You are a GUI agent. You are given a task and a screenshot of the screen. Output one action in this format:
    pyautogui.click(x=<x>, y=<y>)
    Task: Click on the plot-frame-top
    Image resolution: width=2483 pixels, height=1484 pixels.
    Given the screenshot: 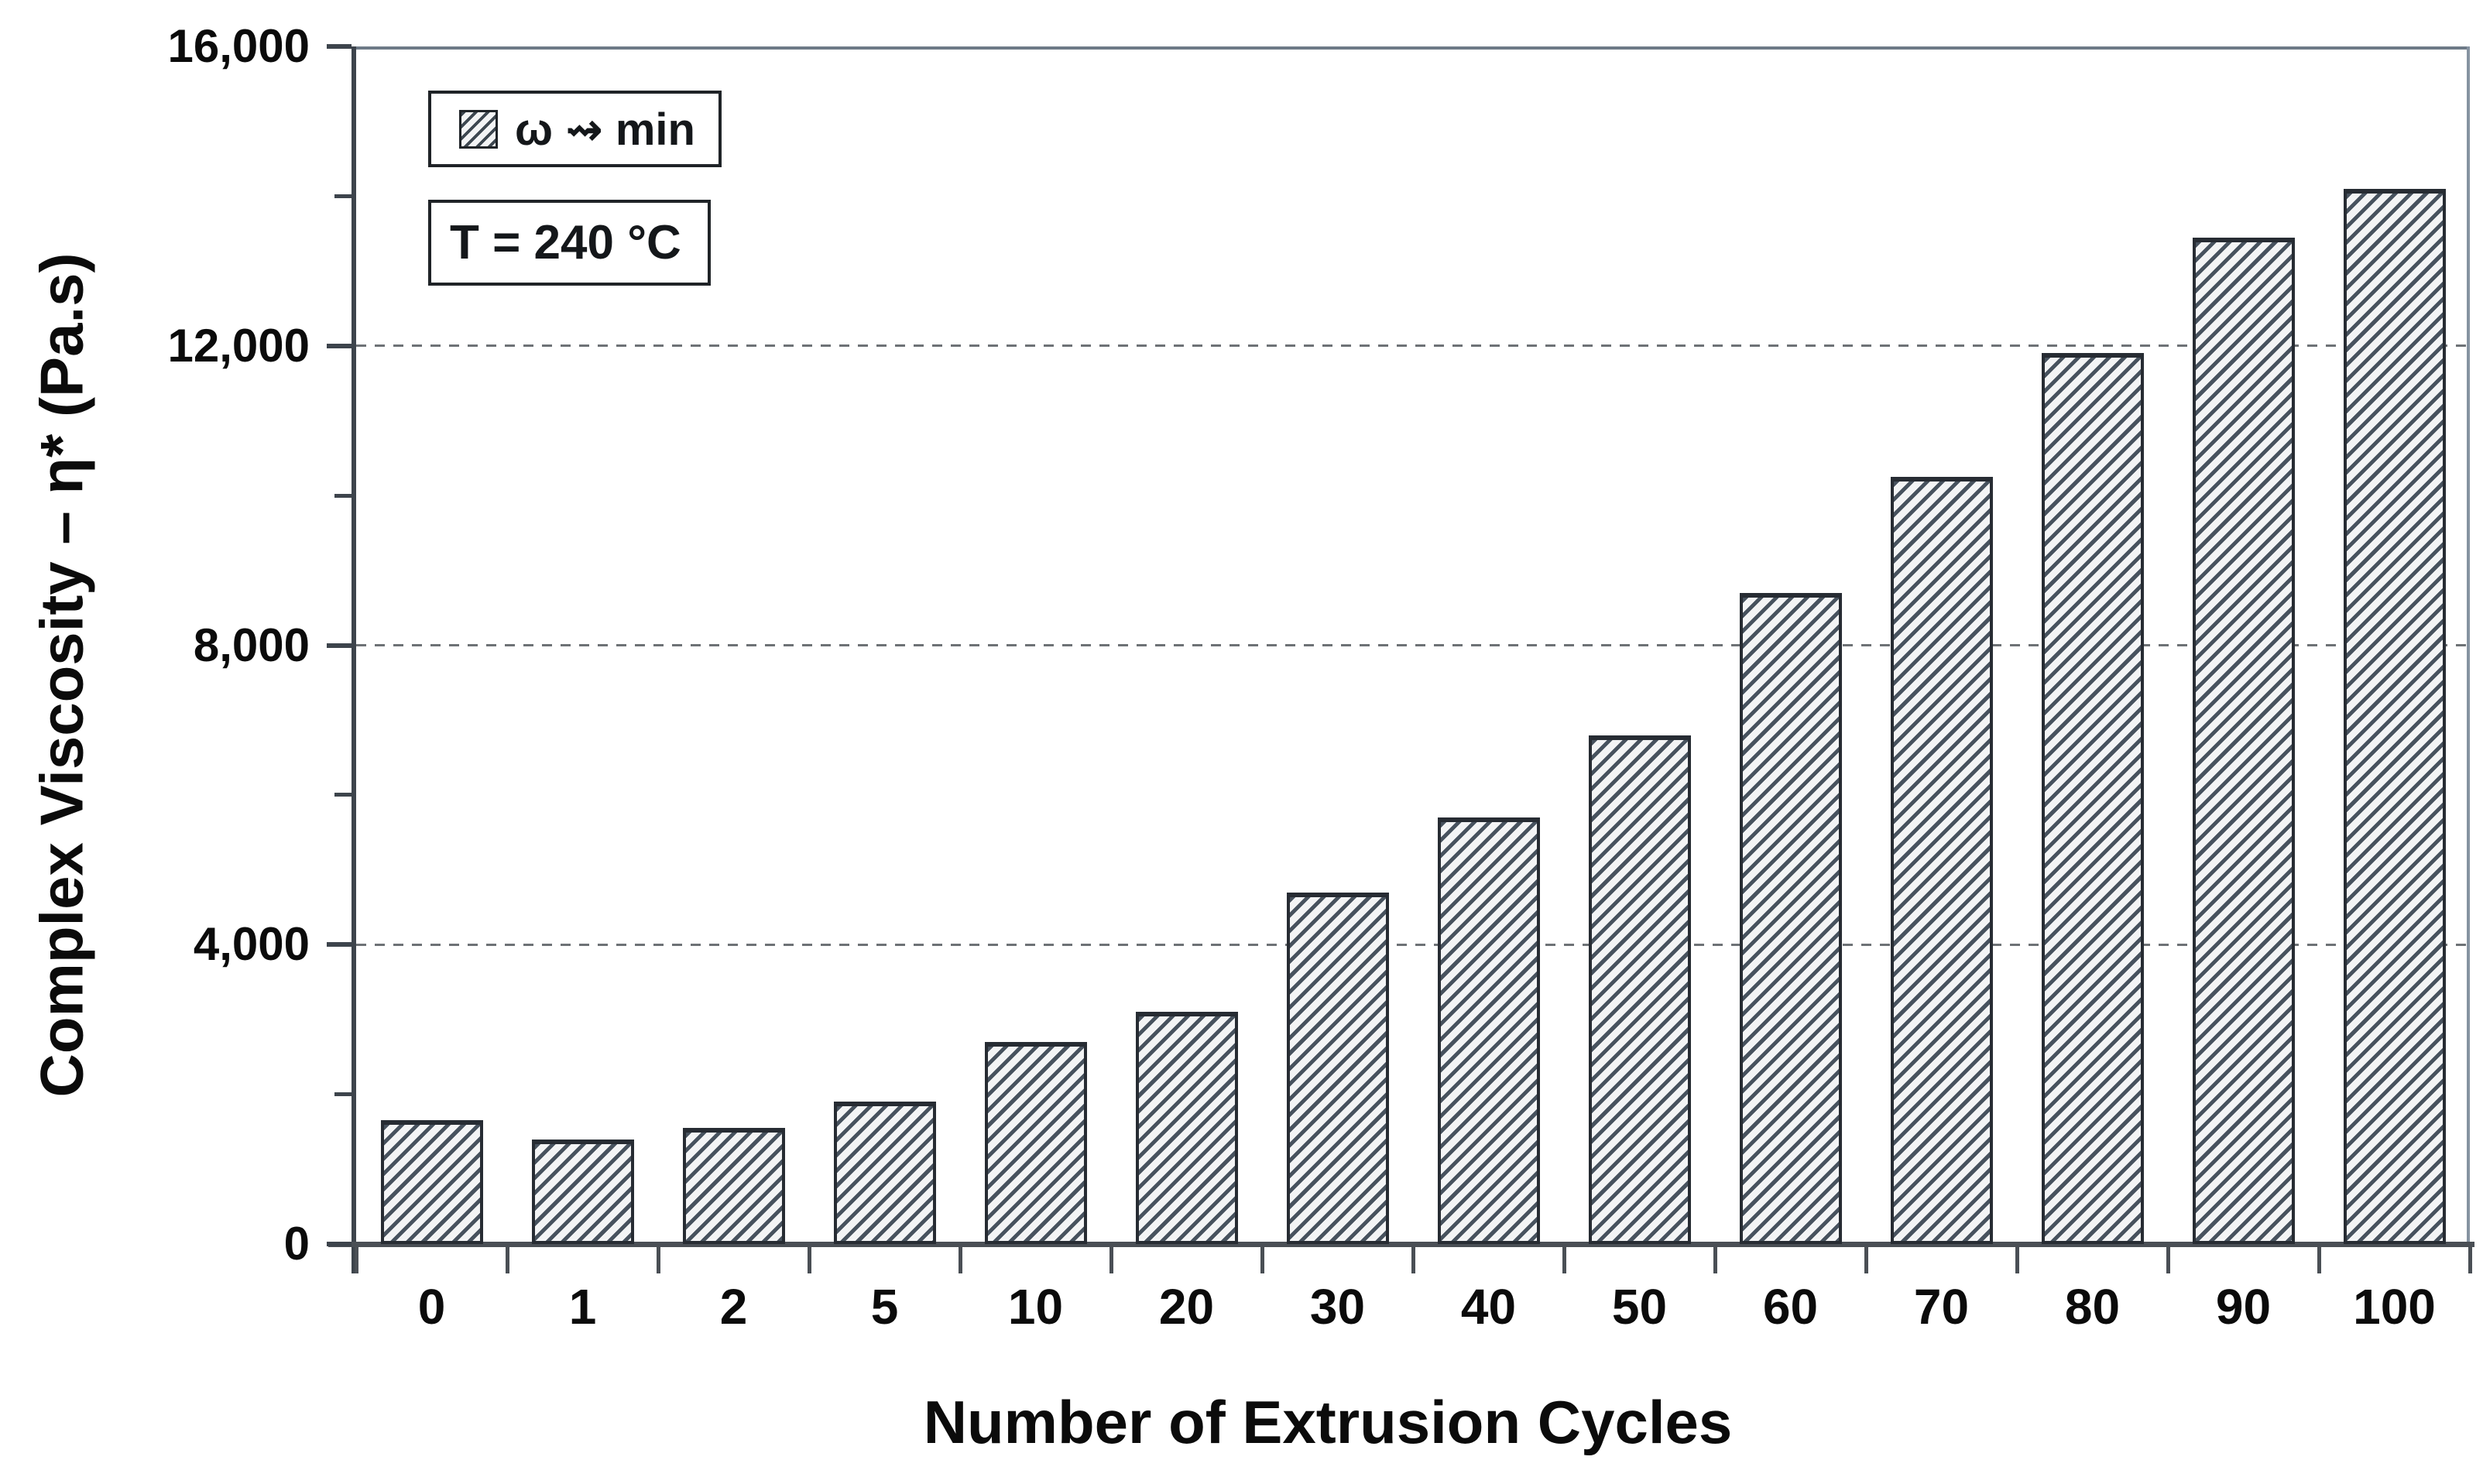 What is the action you would take?
    pyautogui.click(x=1413, y=48)
    